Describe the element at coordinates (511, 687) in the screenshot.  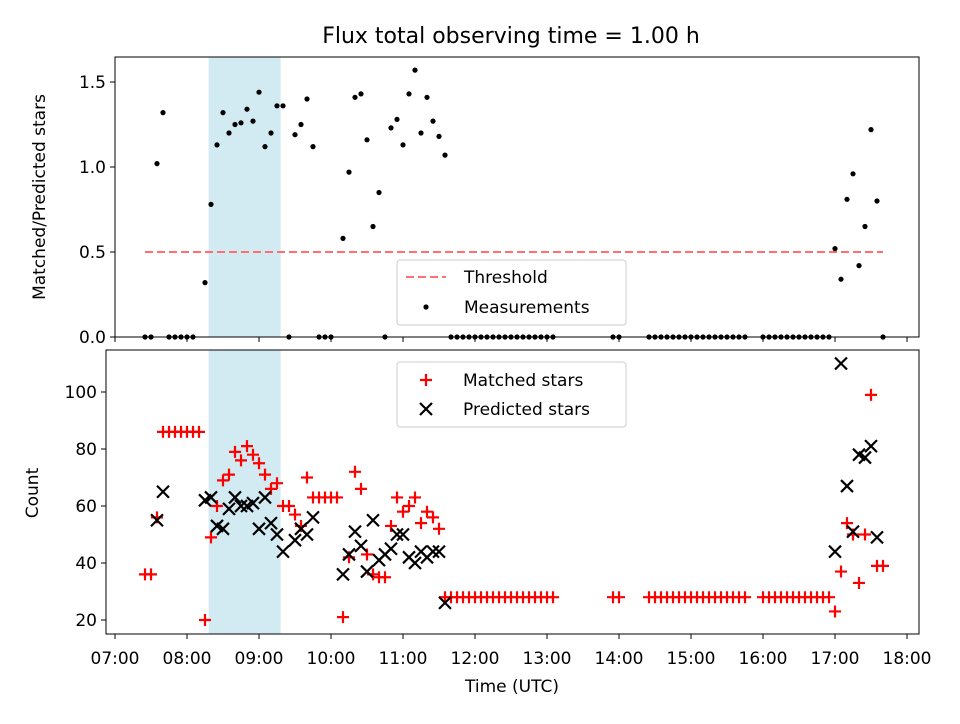
I see `bottom-x-axis-label: Time (UTC)` at that location.